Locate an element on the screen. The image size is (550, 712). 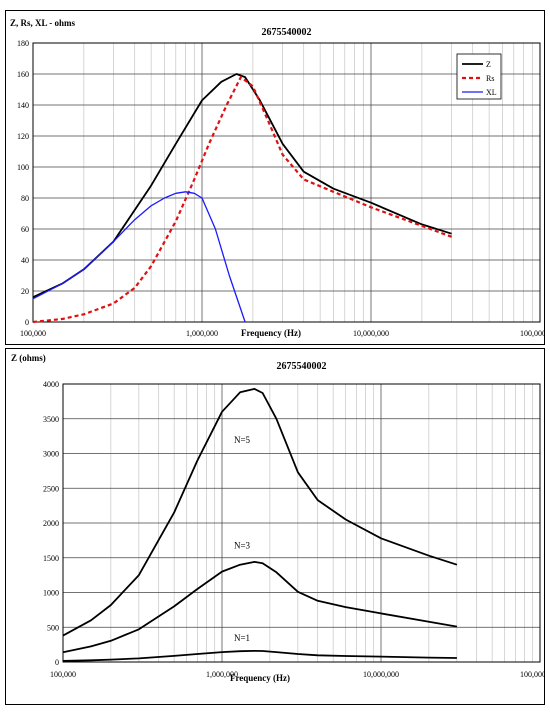
y-tick-label: 120 is located at coordinates (23, 136).